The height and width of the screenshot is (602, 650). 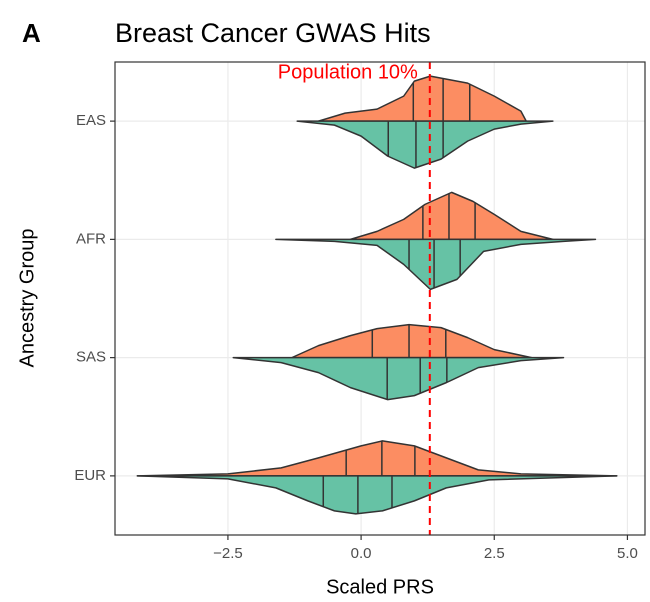 What do you see at coordinates (361, 553) in the screenshot?
I see `x-tick-label: 0.0` at bounding box center [361, 553].